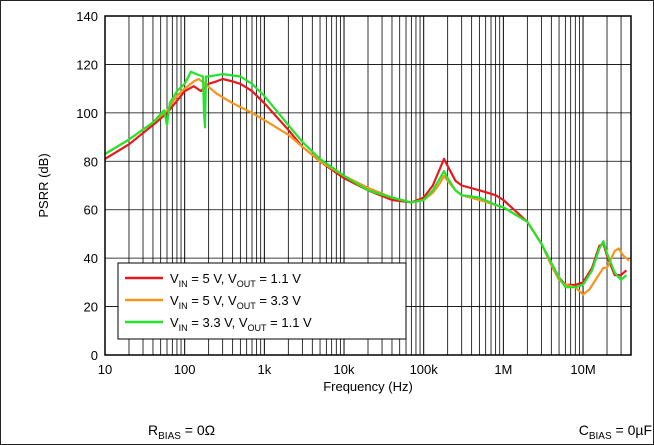 The width and height of the screenshot is (654, 445). What do you see at coordinates (582, 369) in the screenshot?
I see `x-tick-label: 10M` at bounding box center [582, 369].